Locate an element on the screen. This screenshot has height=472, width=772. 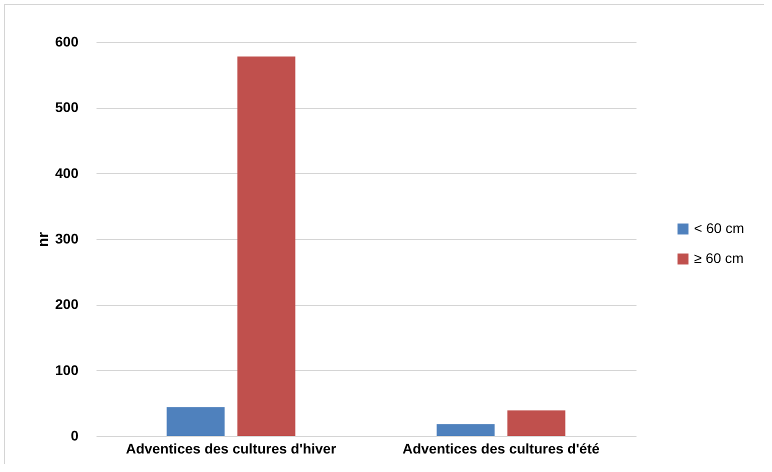
x-tick-label: Adventices des cultures d'hiver is located at coordinates (231, 448).